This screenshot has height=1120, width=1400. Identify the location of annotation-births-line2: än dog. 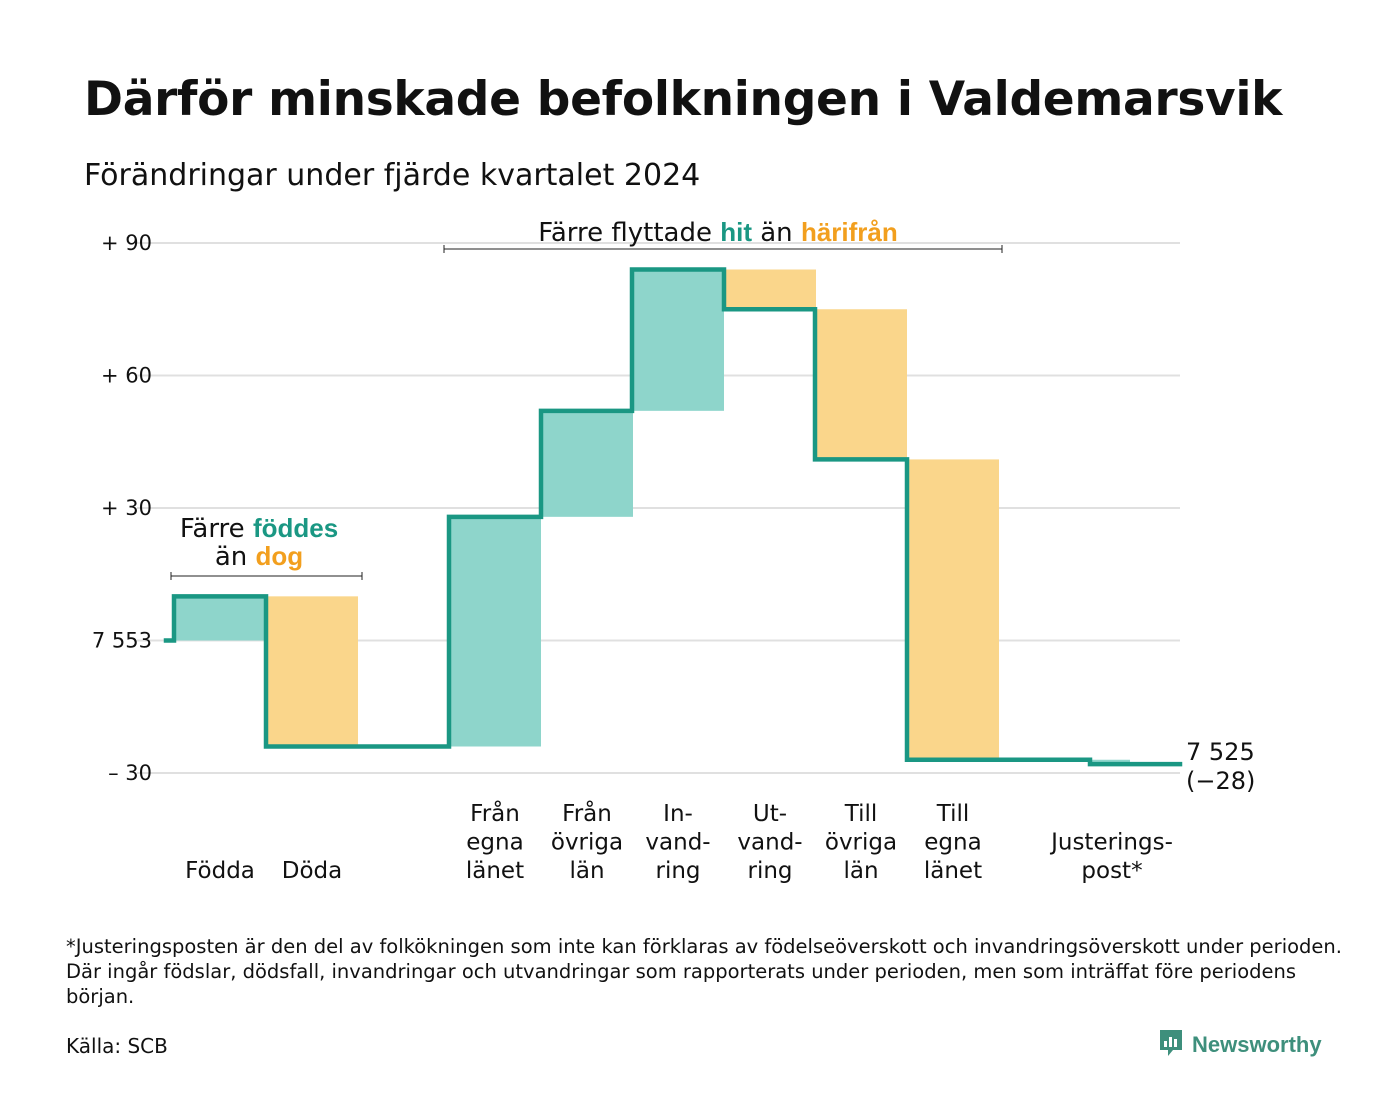
(259, 556).